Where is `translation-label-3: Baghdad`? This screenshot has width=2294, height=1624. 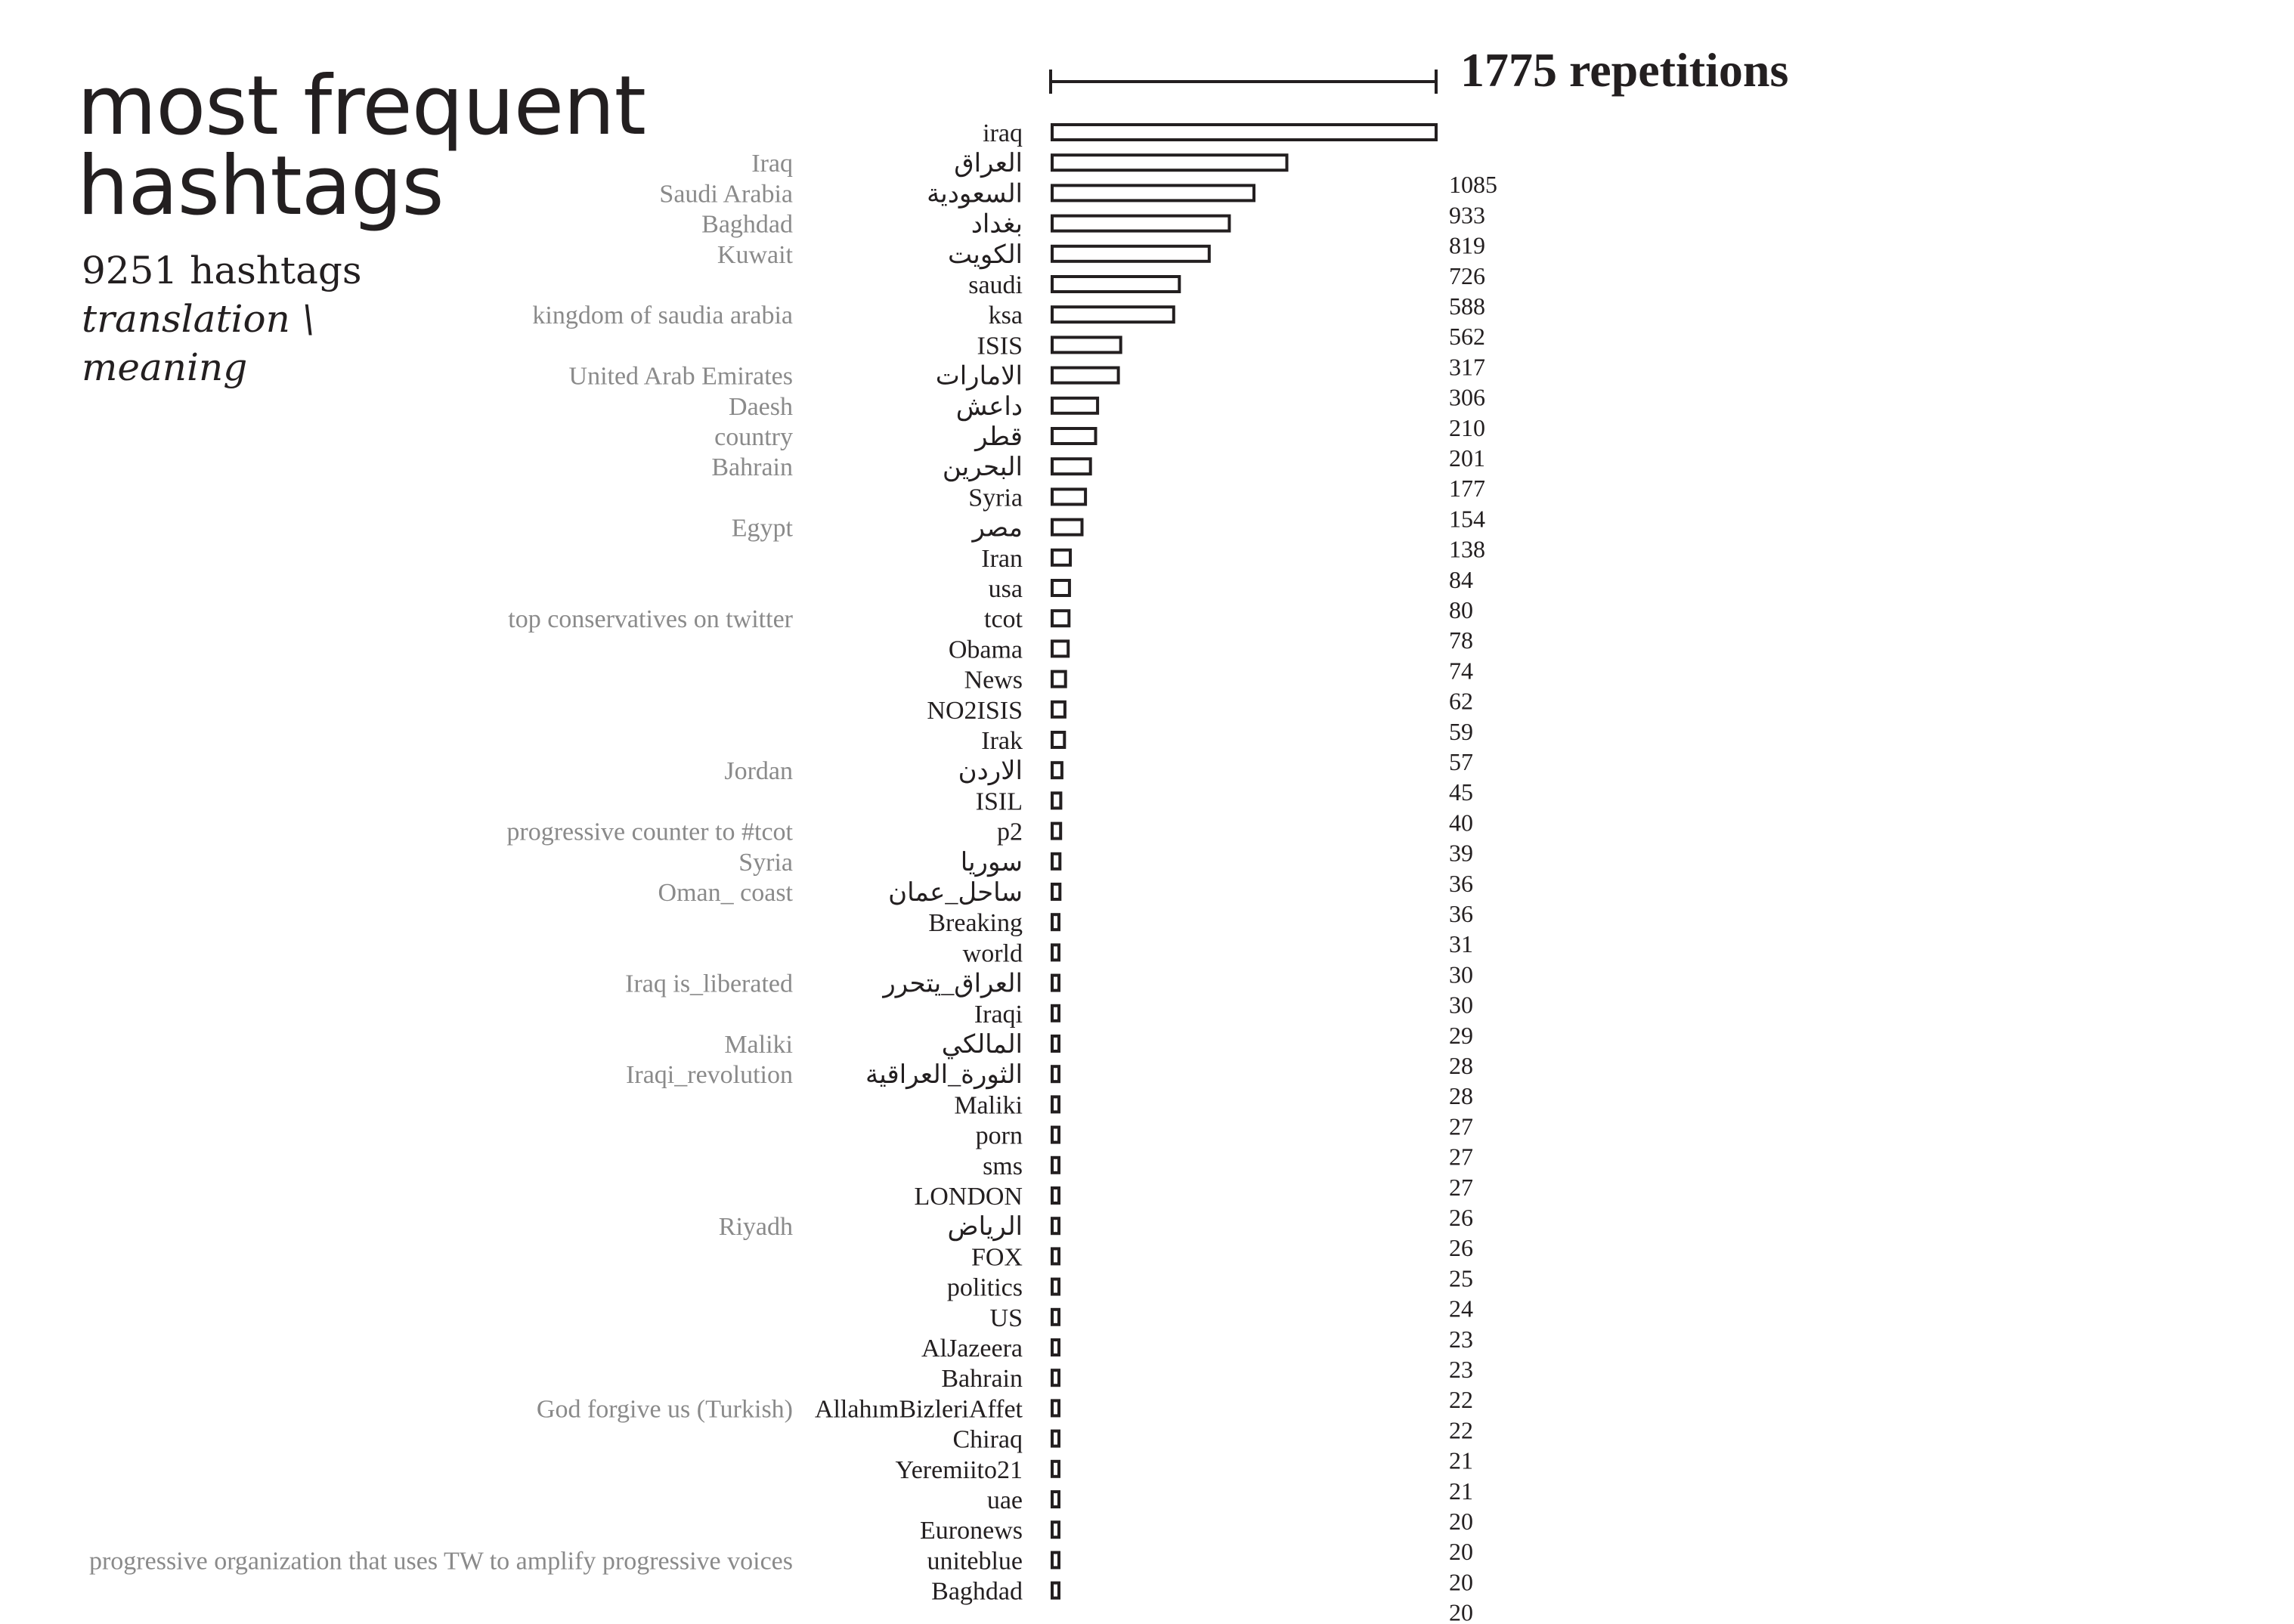 translation-label-3: Baghdad is located at coordinates (747, 225).